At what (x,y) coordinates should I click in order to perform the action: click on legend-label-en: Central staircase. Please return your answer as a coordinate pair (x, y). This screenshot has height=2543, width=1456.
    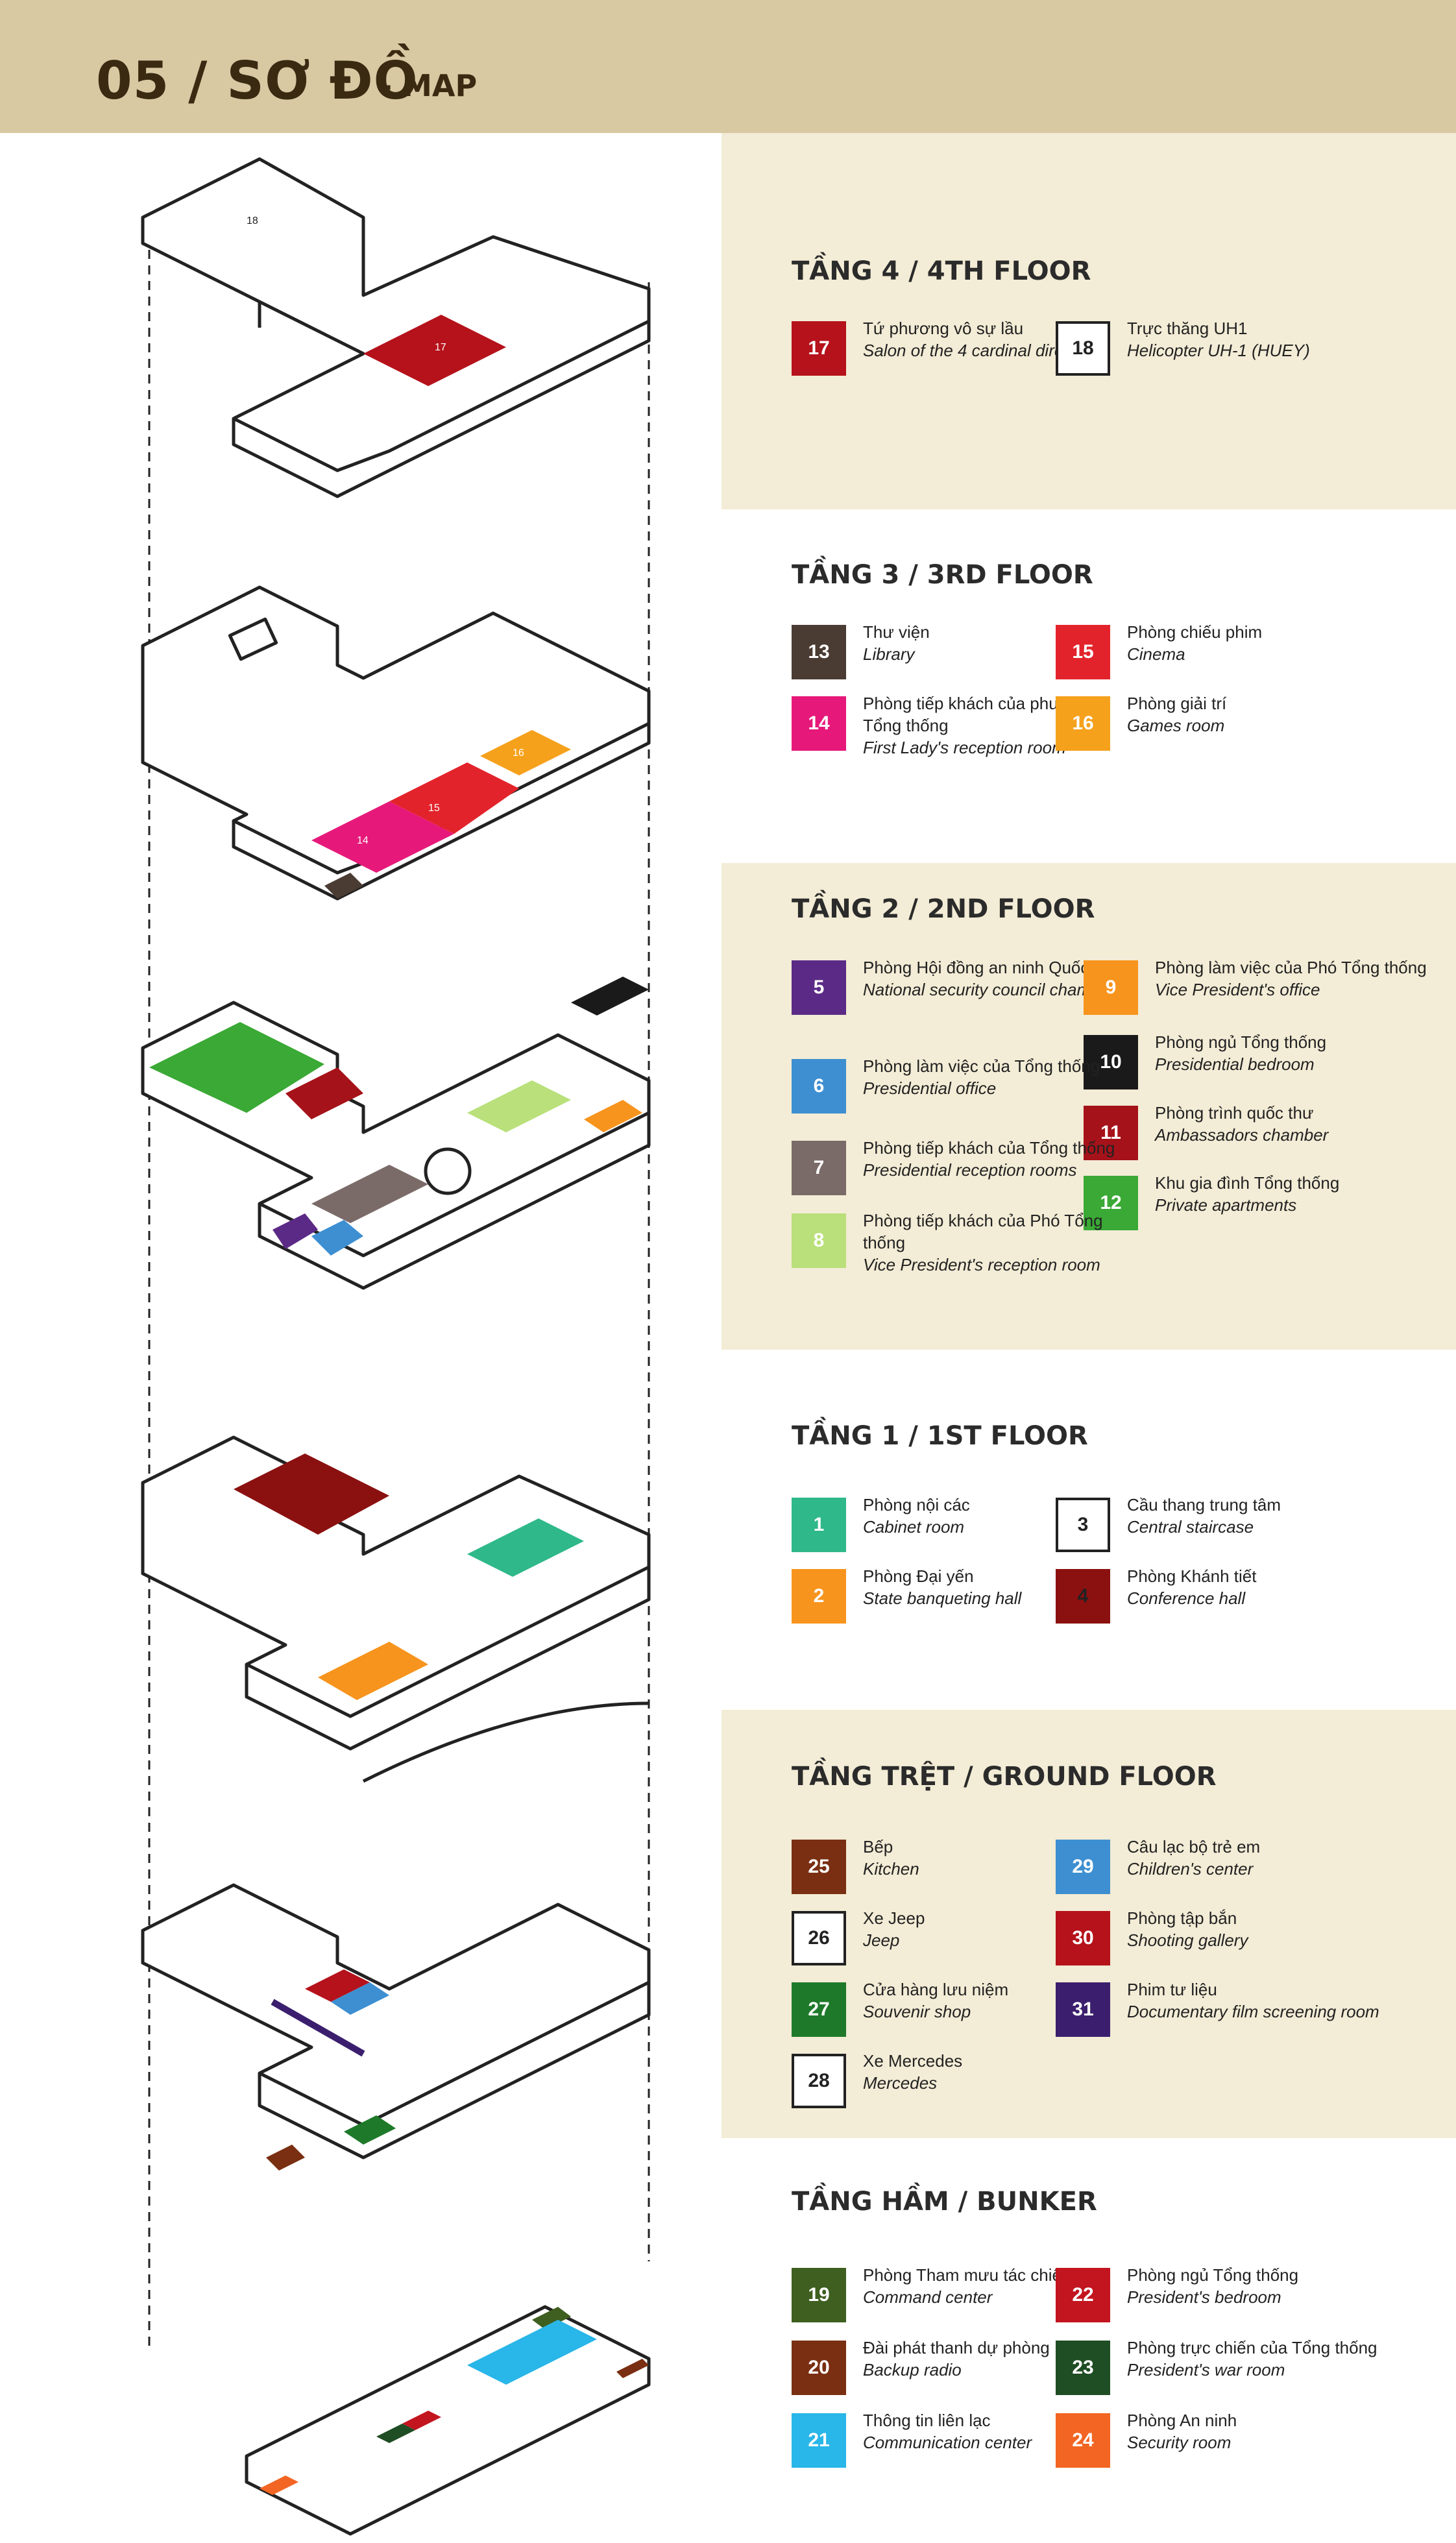
    Looking at the image, I should click on (1190, 1527).